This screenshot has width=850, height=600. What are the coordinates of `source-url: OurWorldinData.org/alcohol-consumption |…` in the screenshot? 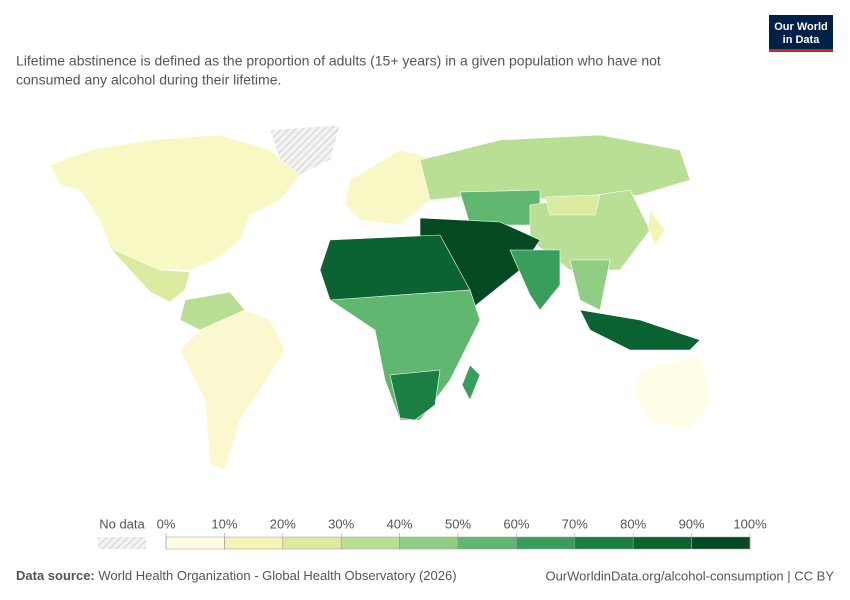 It's located at (689, 575).